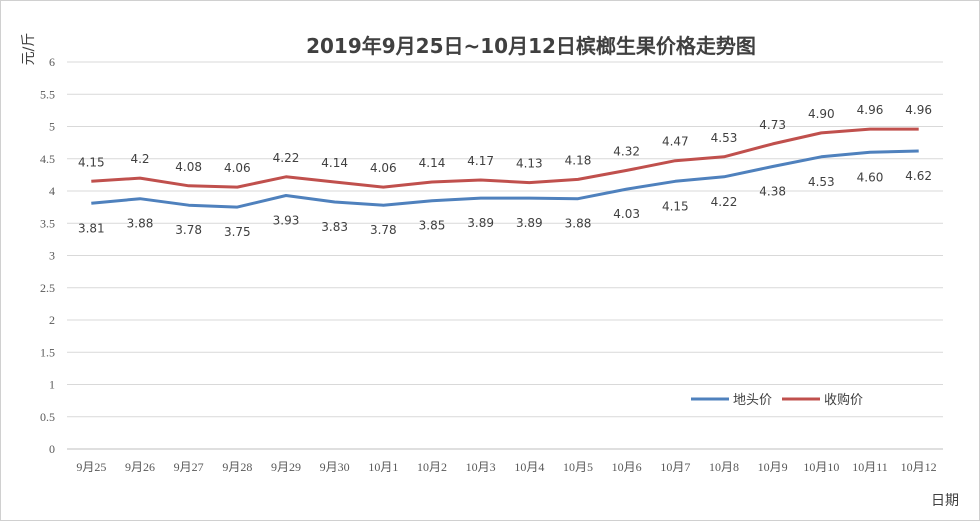  I want to click on y-tick-label: 5, so click(52, 127).